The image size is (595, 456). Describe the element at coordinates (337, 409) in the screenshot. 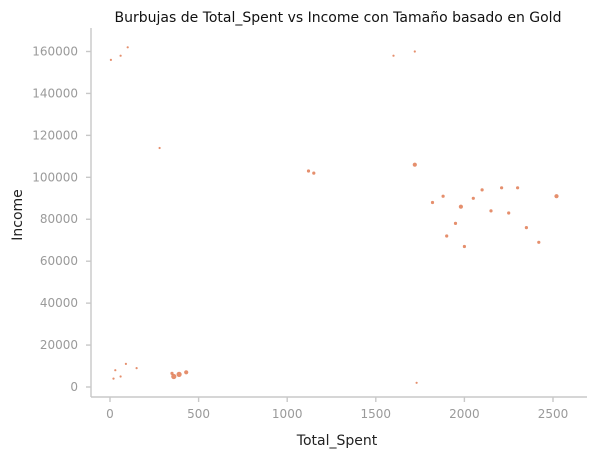

I see `x-ticks: 0 500 1000 1500 2000 2500` at that location.